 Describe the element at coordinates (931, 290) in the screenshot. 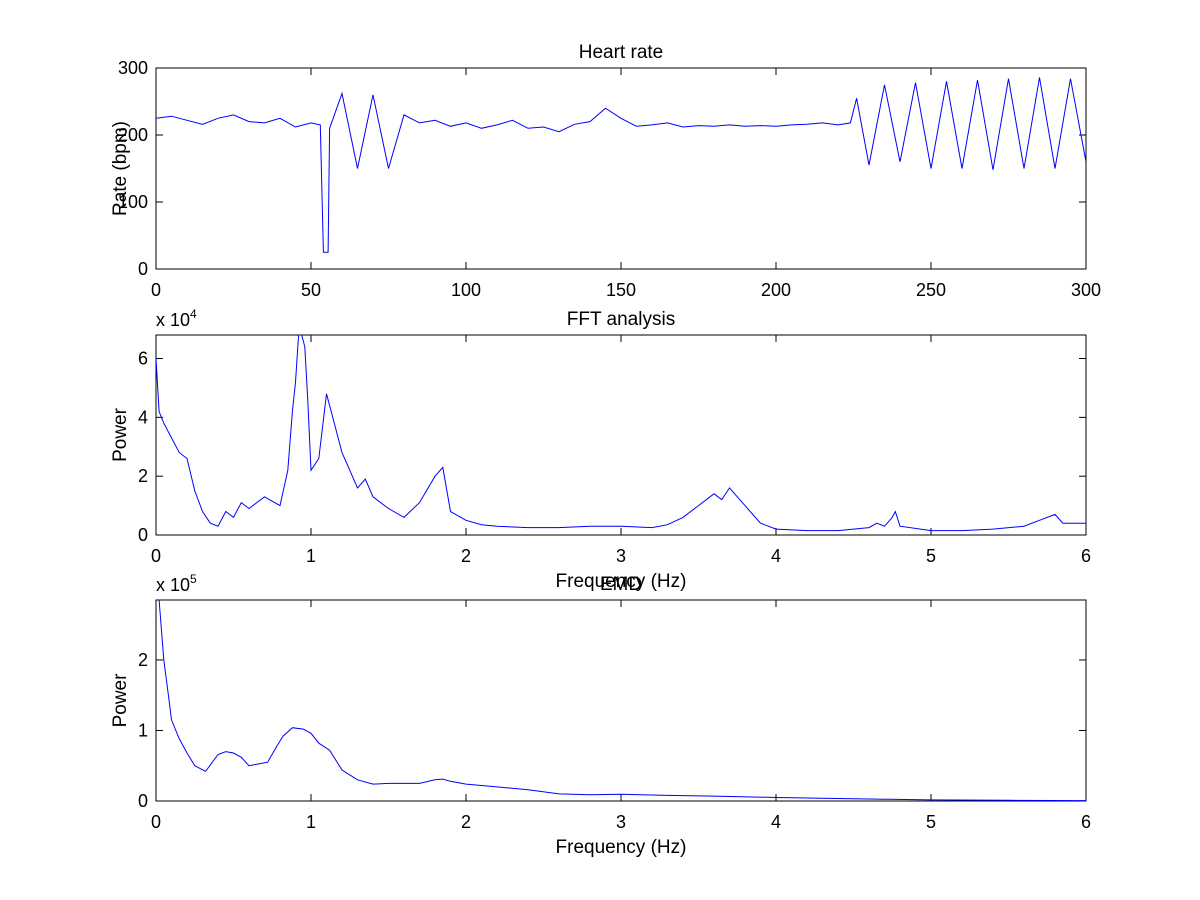

I see `x-tick-label: 250` at that location.